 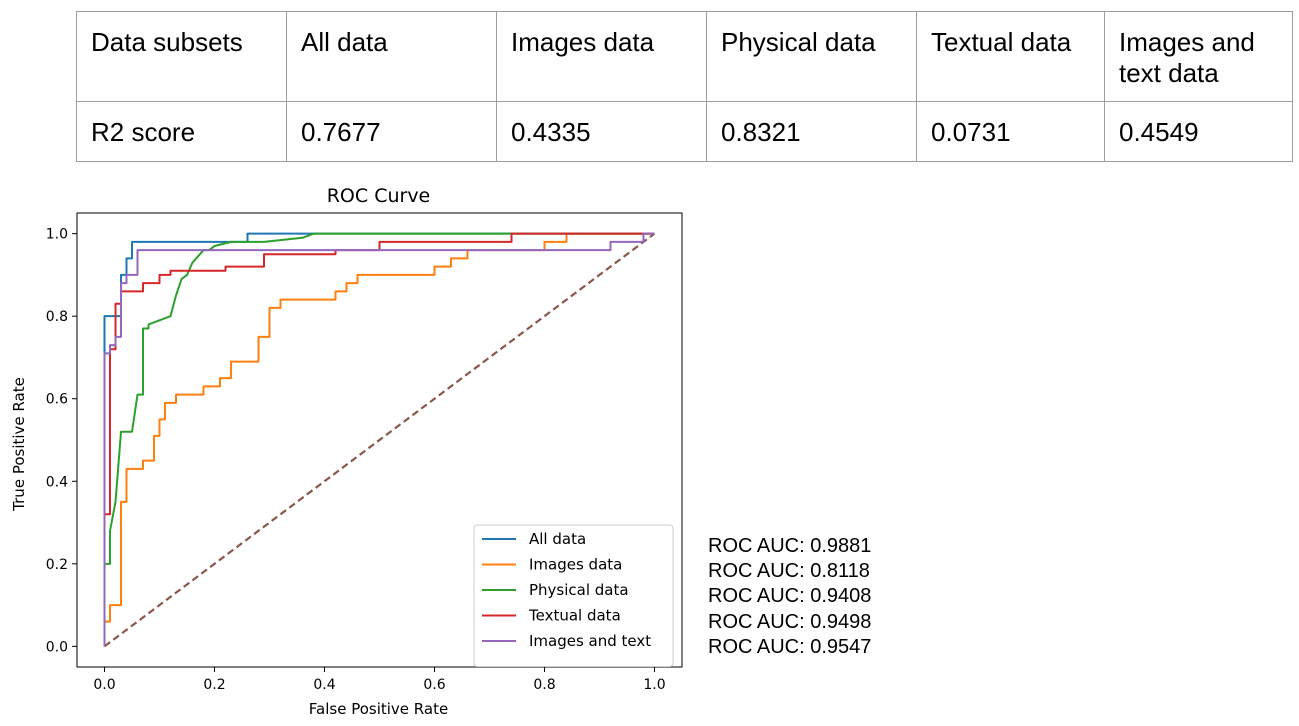 What do you see at coordinates (378, 709) in the screenshot?
I see `x-axis-label: False Positive Rate` at bounding box center [378, 709].